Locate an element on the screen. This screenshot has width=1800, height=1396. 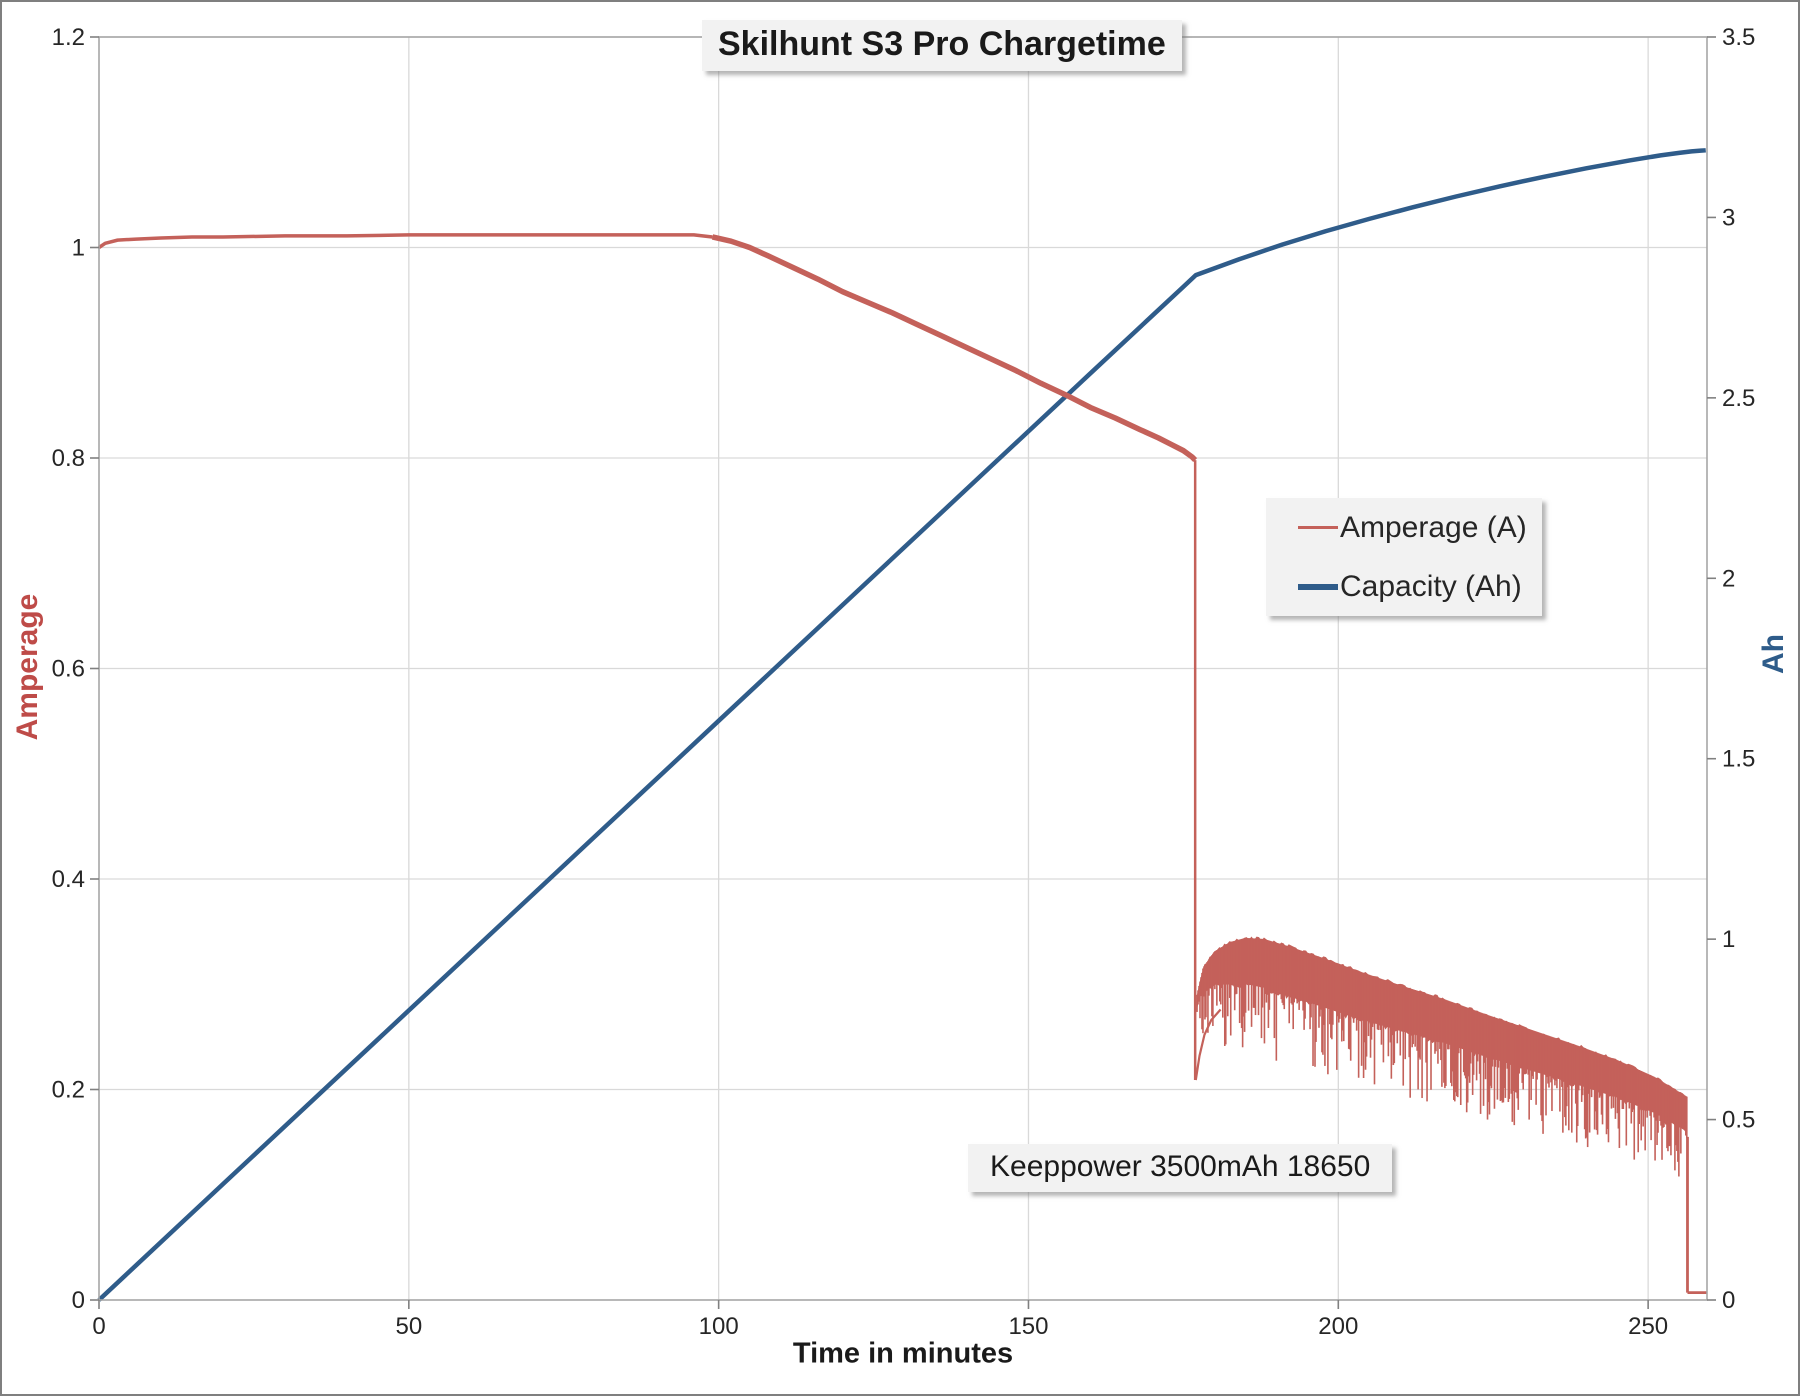
chart-title: Skilhunt S3 Pro Chargetime is located at coordinates (942, 45).